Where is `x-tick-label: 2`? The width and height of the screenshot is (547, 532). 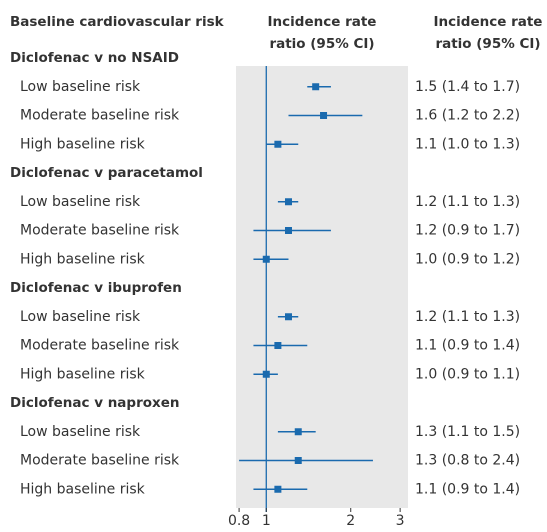
x-tick-label: 2 is located at coordinates (350, 521).